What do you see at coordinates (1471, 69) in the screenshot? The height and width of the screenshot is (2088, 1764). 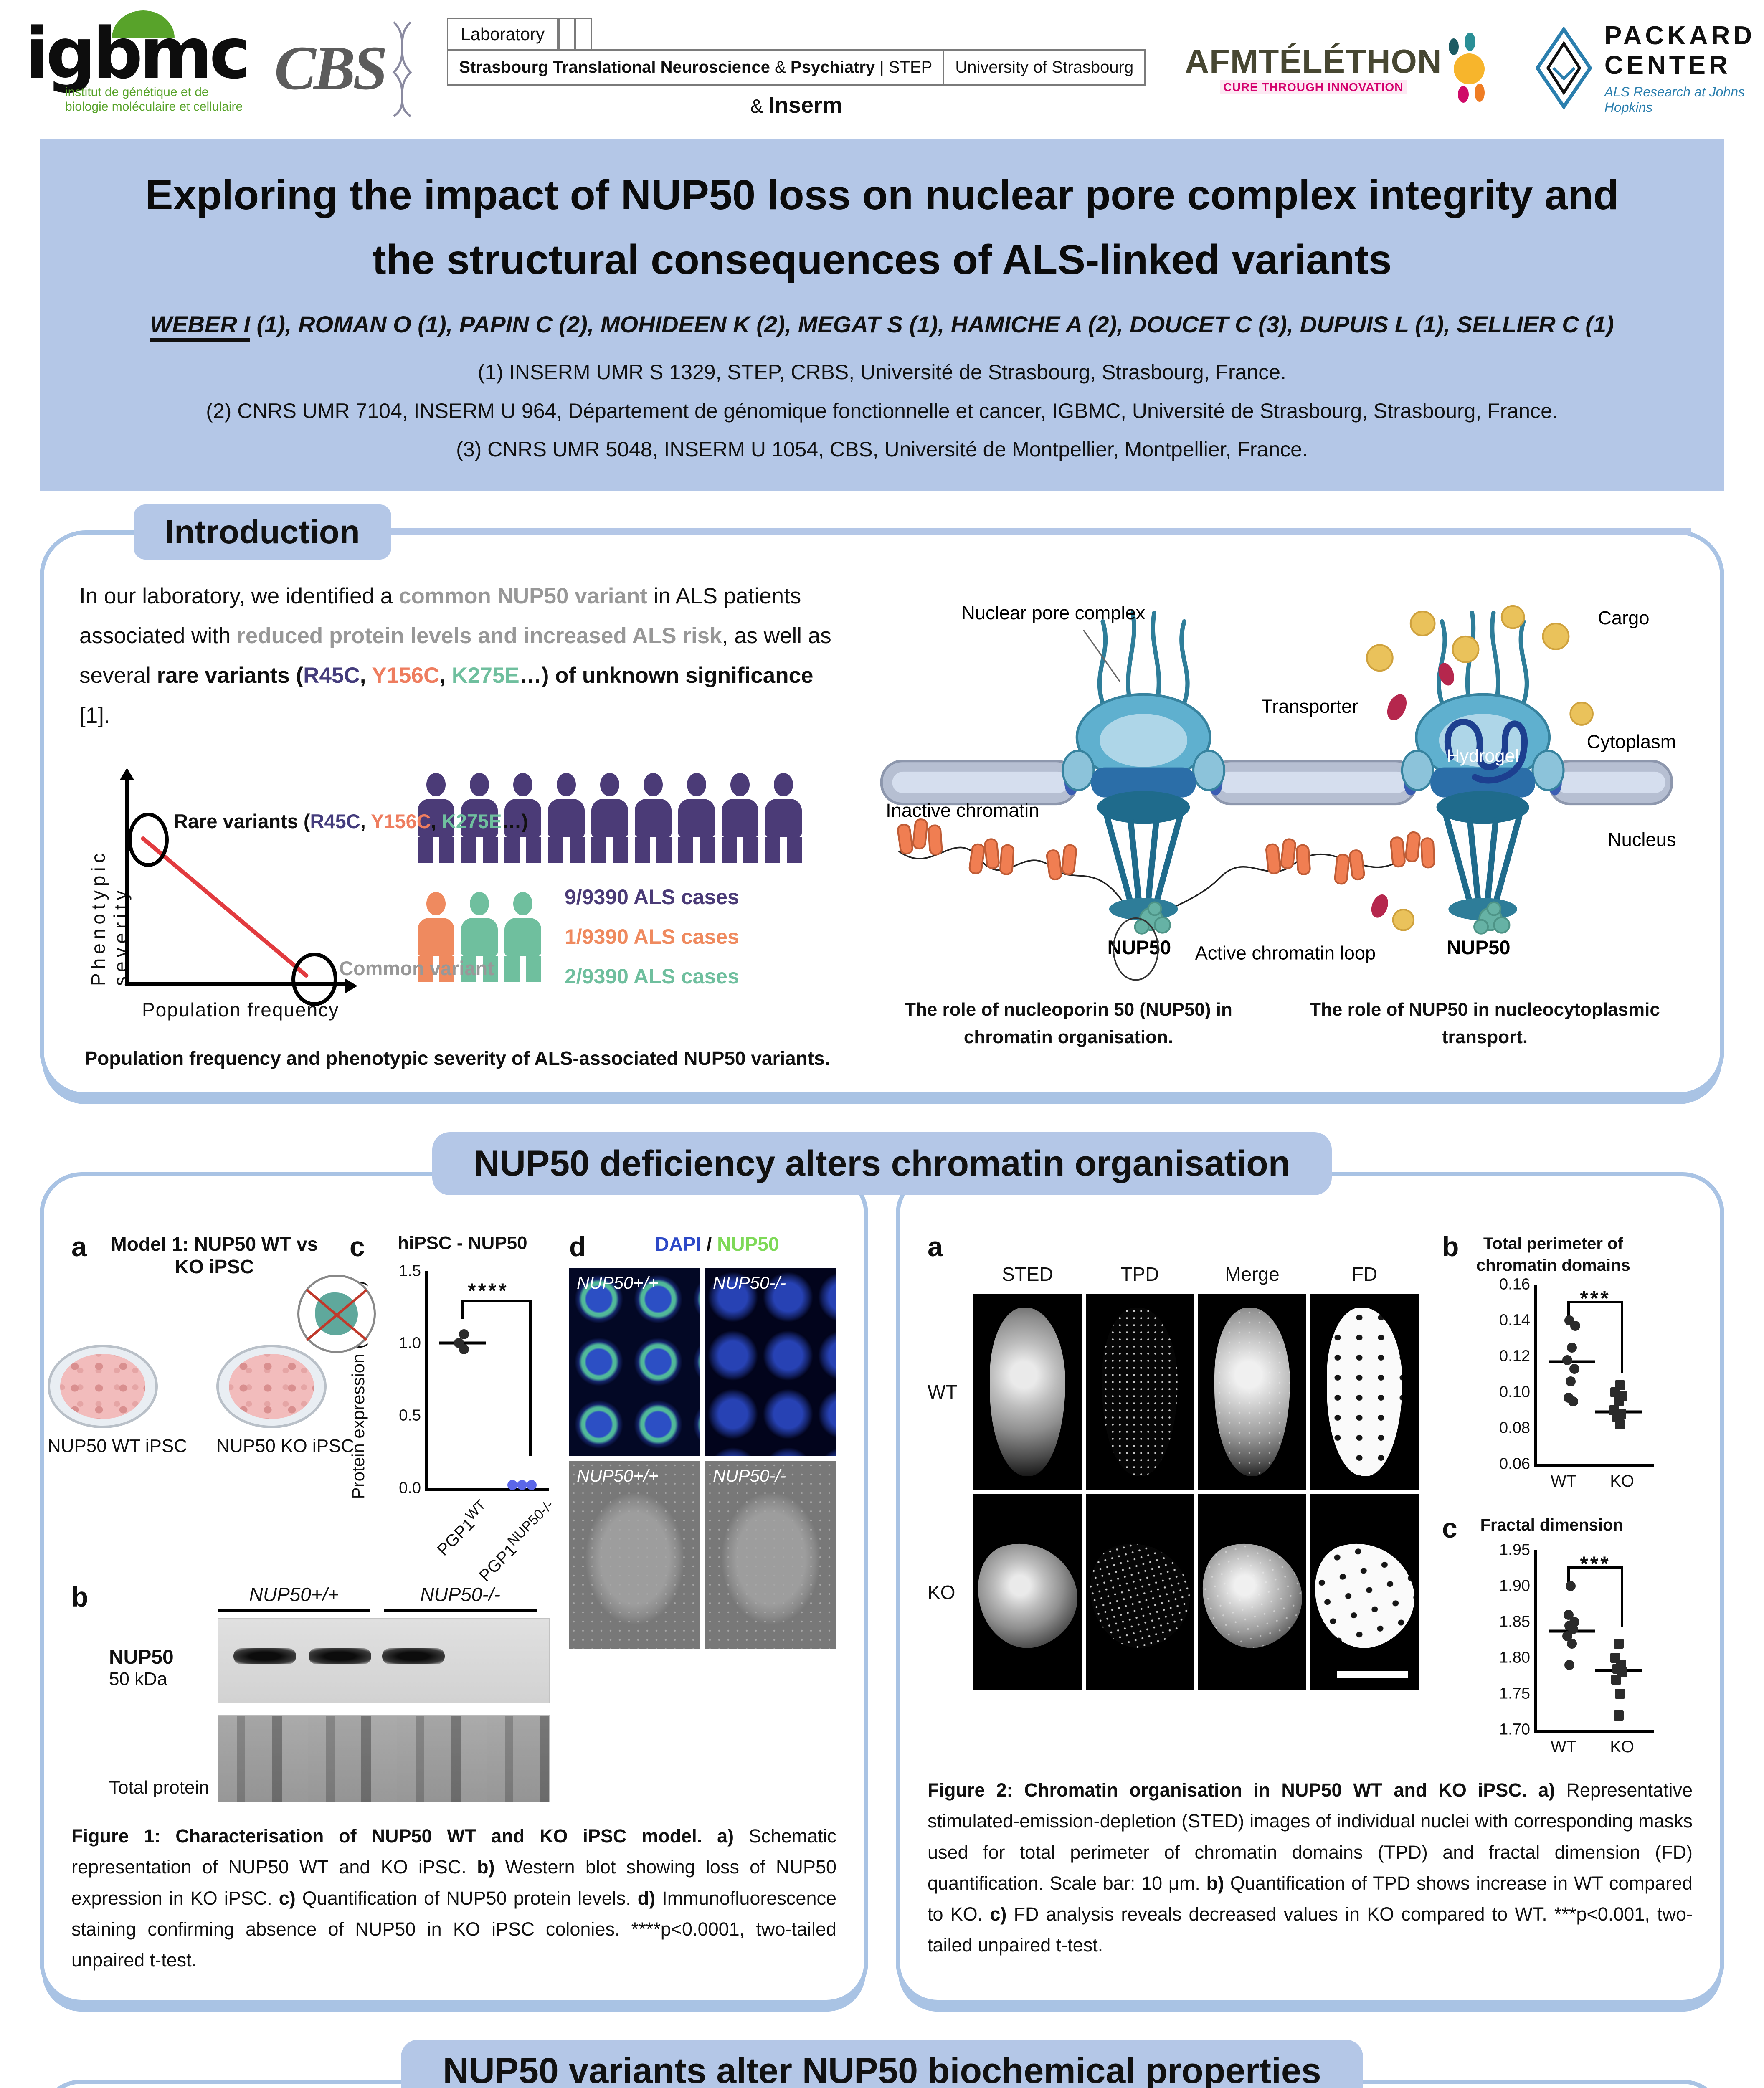 I see `afm-sun-icon` at bounding box center [1471, 69].